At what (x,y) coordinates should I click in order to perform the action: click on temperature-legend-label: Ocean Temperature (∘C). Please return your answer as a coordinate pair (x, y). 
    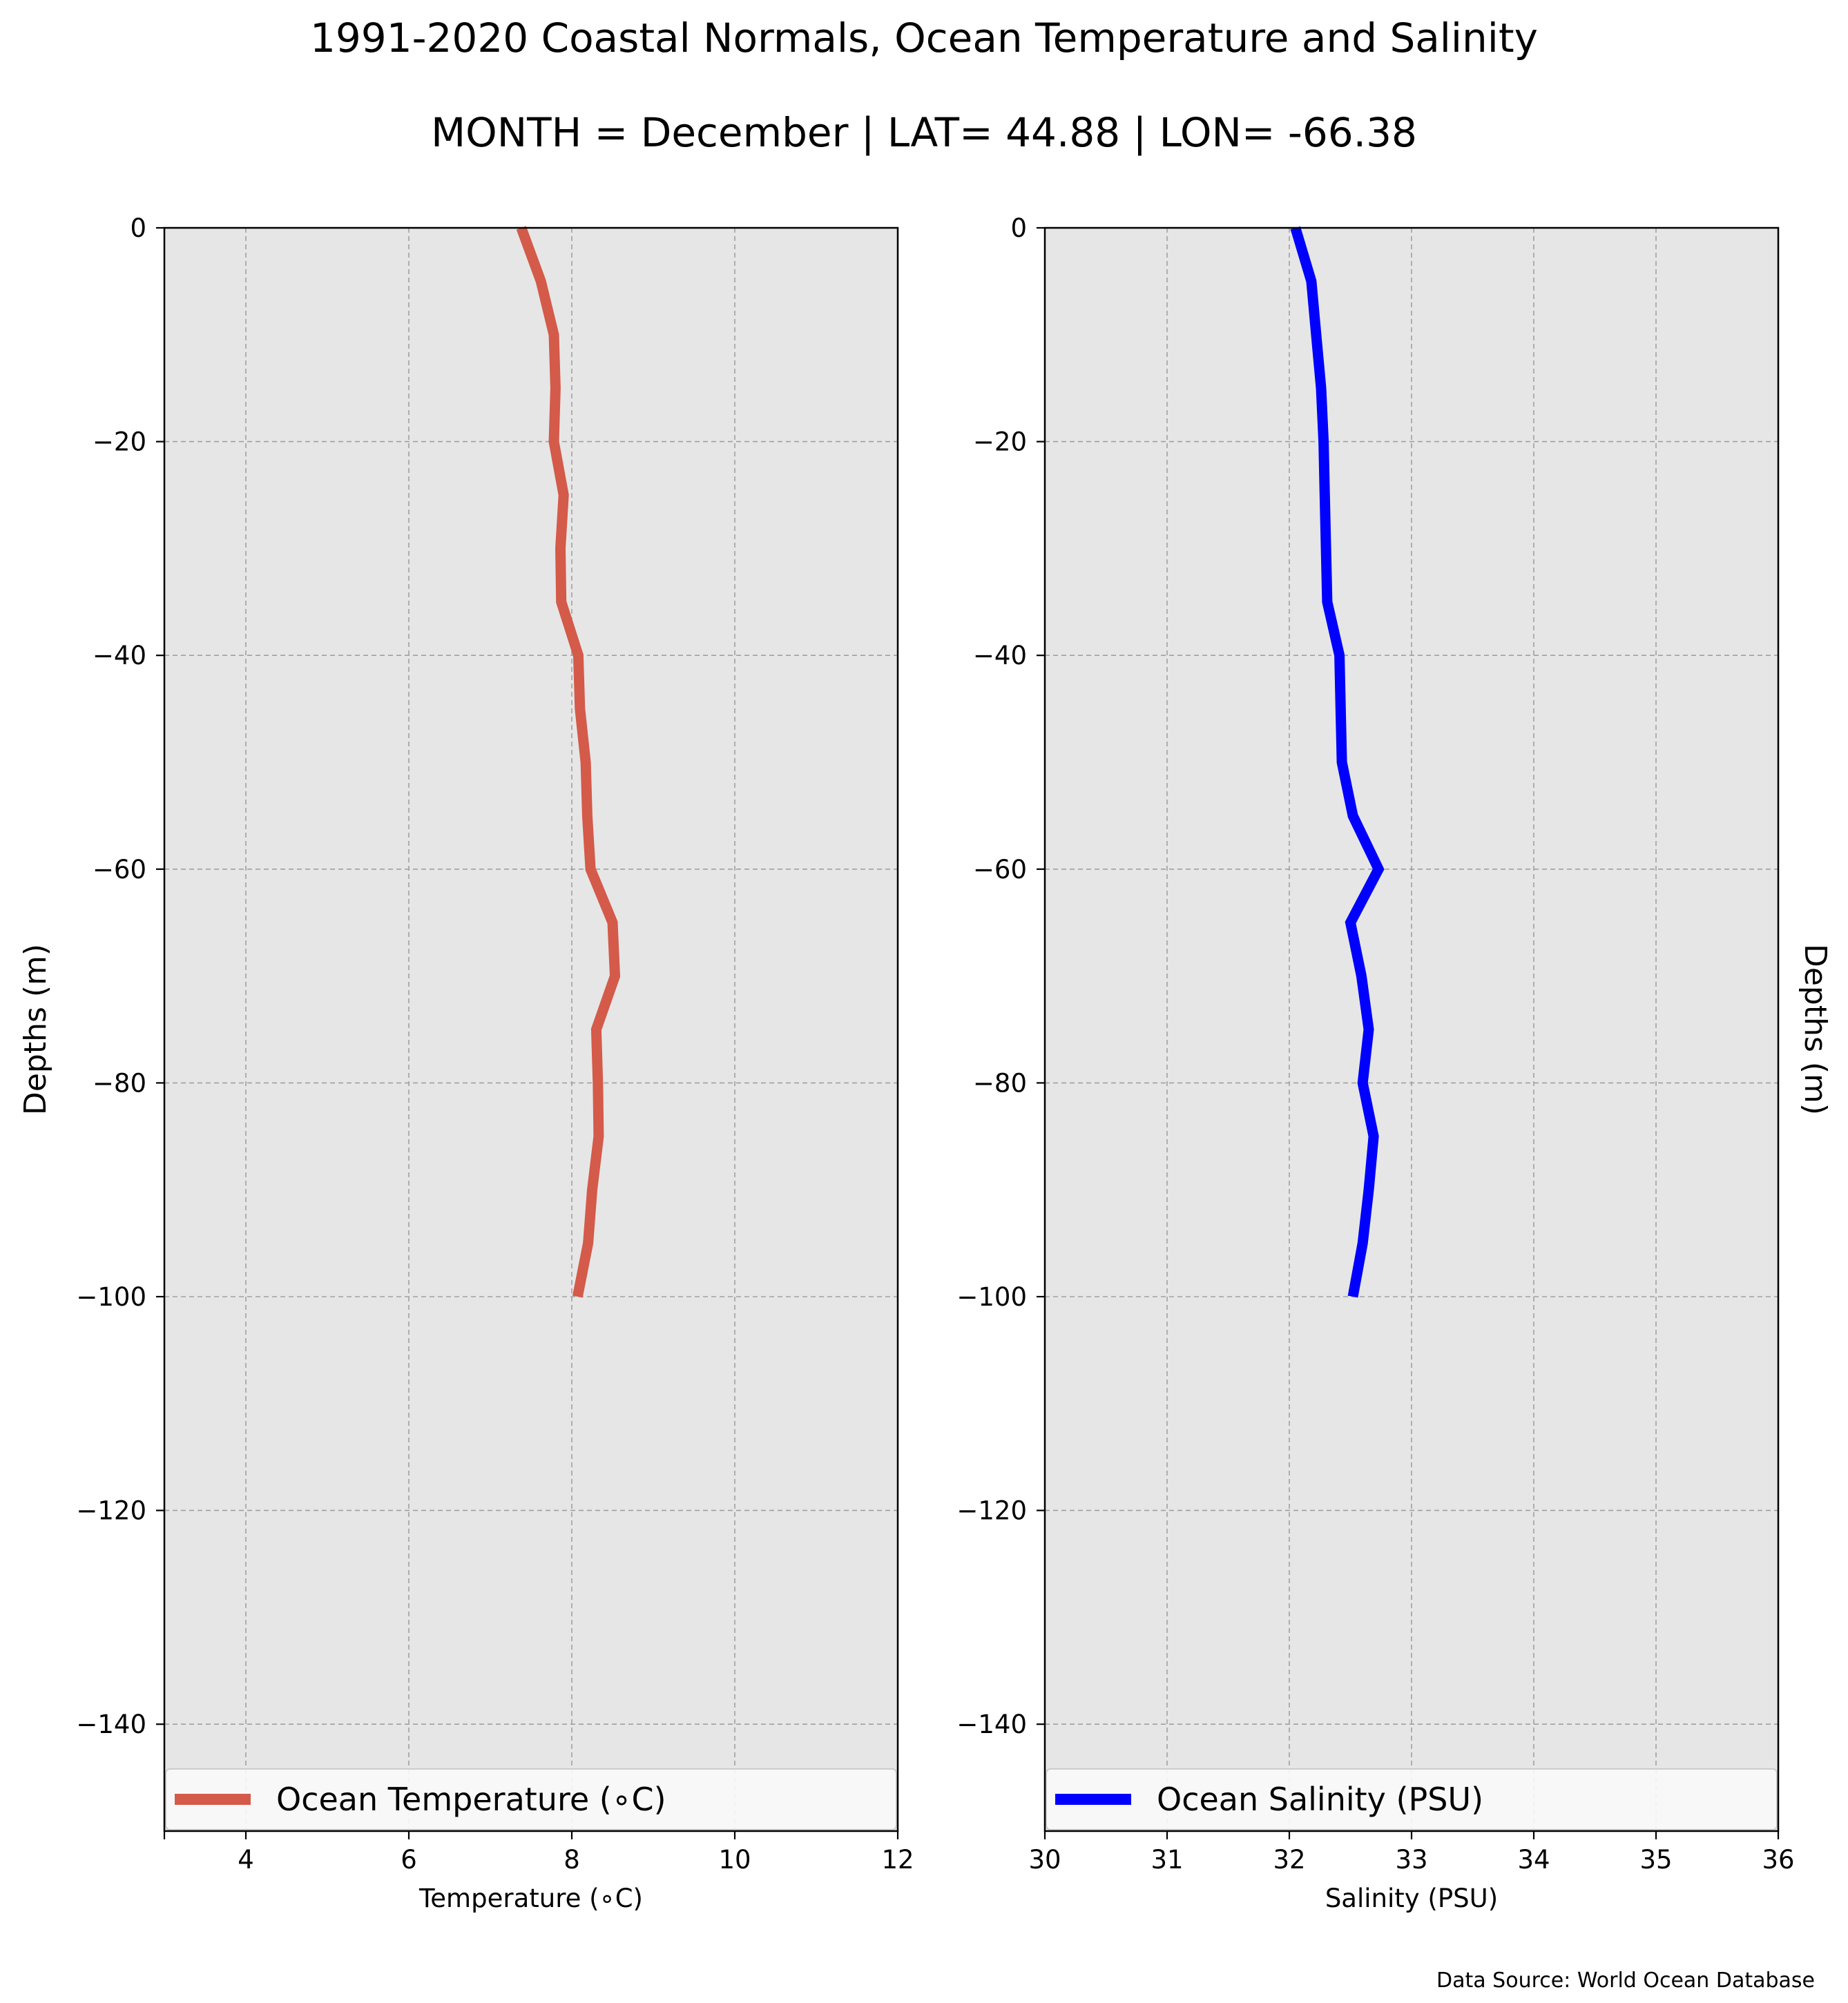
    Looking at the image, I should click on (471, 1799).